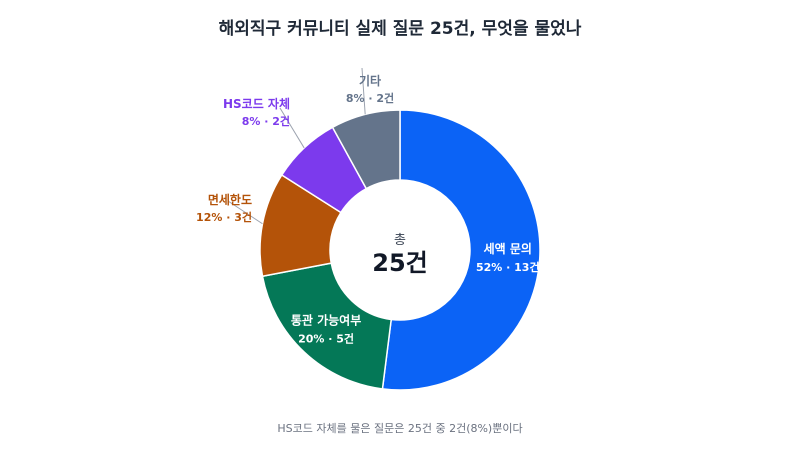  What do you see at coordinates (256, 103) in the screenshot?
I see `slice-label-4: HS코드 자체` at bounding box center [256, 103].